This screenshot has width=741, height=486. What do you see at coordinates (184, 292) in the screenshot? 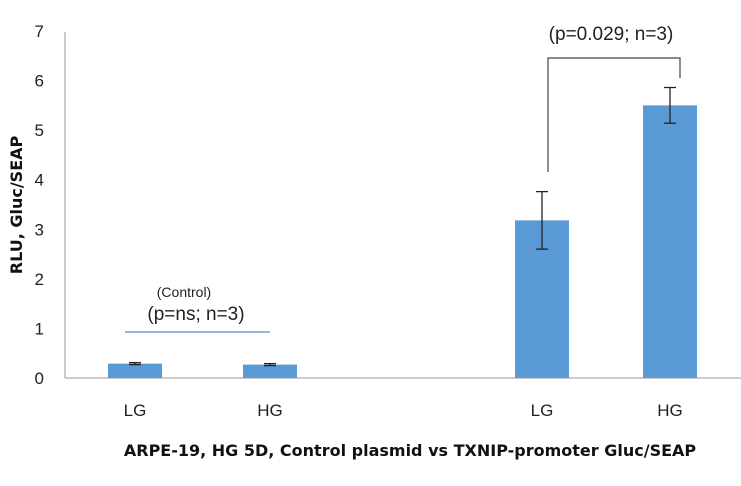
I see `control-label: (Control)` at bounding box center [184, 292].